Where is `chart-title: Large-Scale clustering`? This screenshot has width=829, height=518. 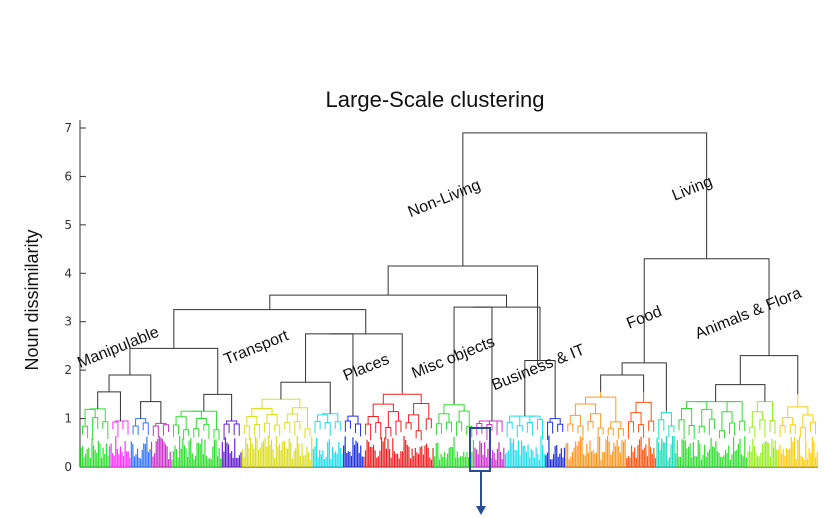 chart-title: Large-Scale clustering is located at coordinates (435, 99).